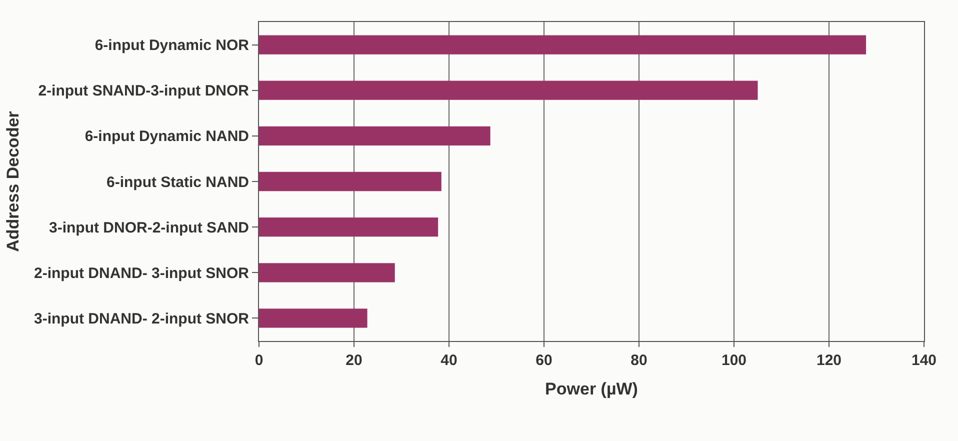 The height and width of the screenshot is (441, 958). What do you see at coordinates (149, 227) in the screenshot?
I see `y-tick-label: 3-input DNOR-2-input SAND` at bounding box center [149, 227].